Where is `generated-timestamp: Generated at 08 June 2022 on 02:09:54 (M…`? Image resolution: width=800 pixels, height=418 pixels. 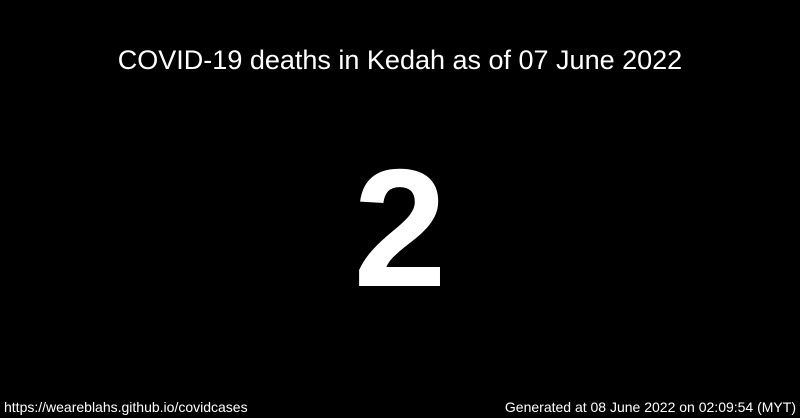 generated-timestamp: Generated at 08 June 2022 on 02:09:54 (M… is located at coordinates (650, 407).